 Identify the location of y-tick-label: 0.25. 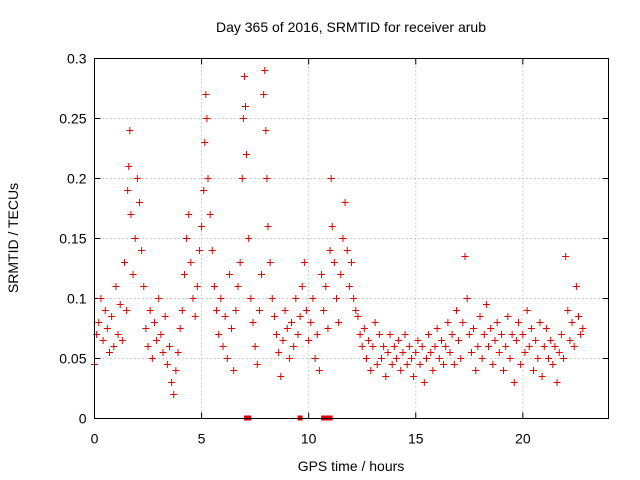
(72, 119).